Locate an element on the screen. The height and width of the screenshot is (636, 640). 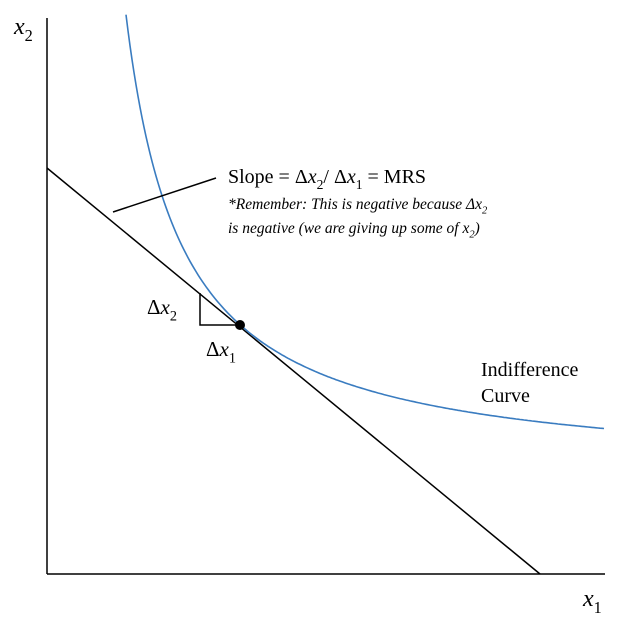
delta-label: Δx1 is located at coordinates (221, 351).